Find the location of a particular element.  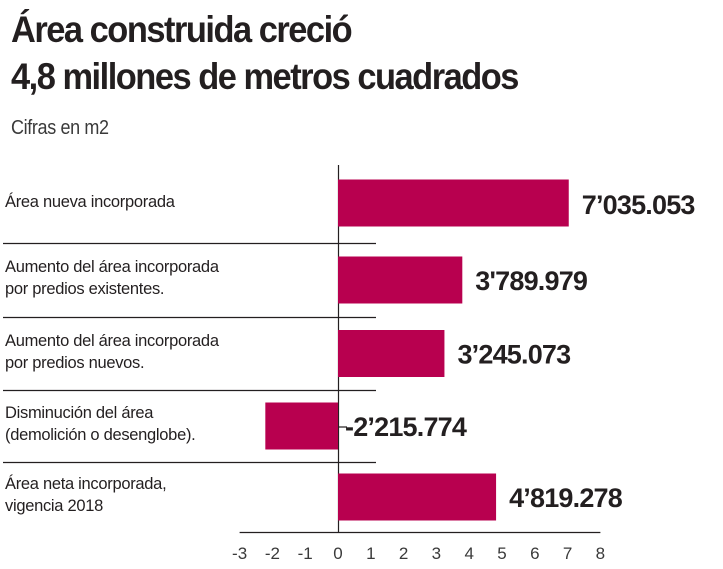

title-line-2: 4,8 millones de metros cuadrados is located at coordinates (265, 76).